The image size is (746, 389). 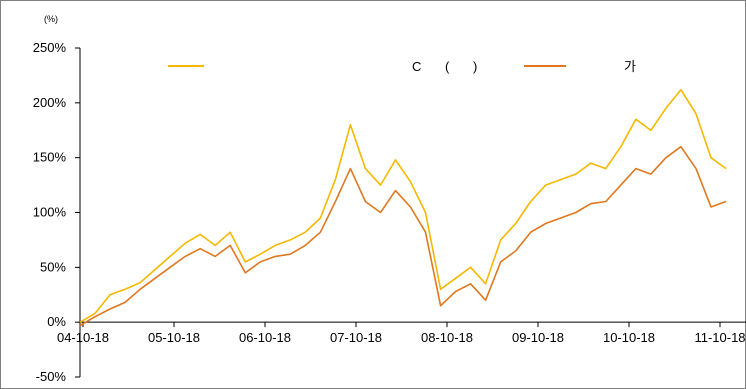 What do you see at coordinates (50, 157) in the screenshot?
I see `y-tick-label: 150%` at bounding box center [50, 157].